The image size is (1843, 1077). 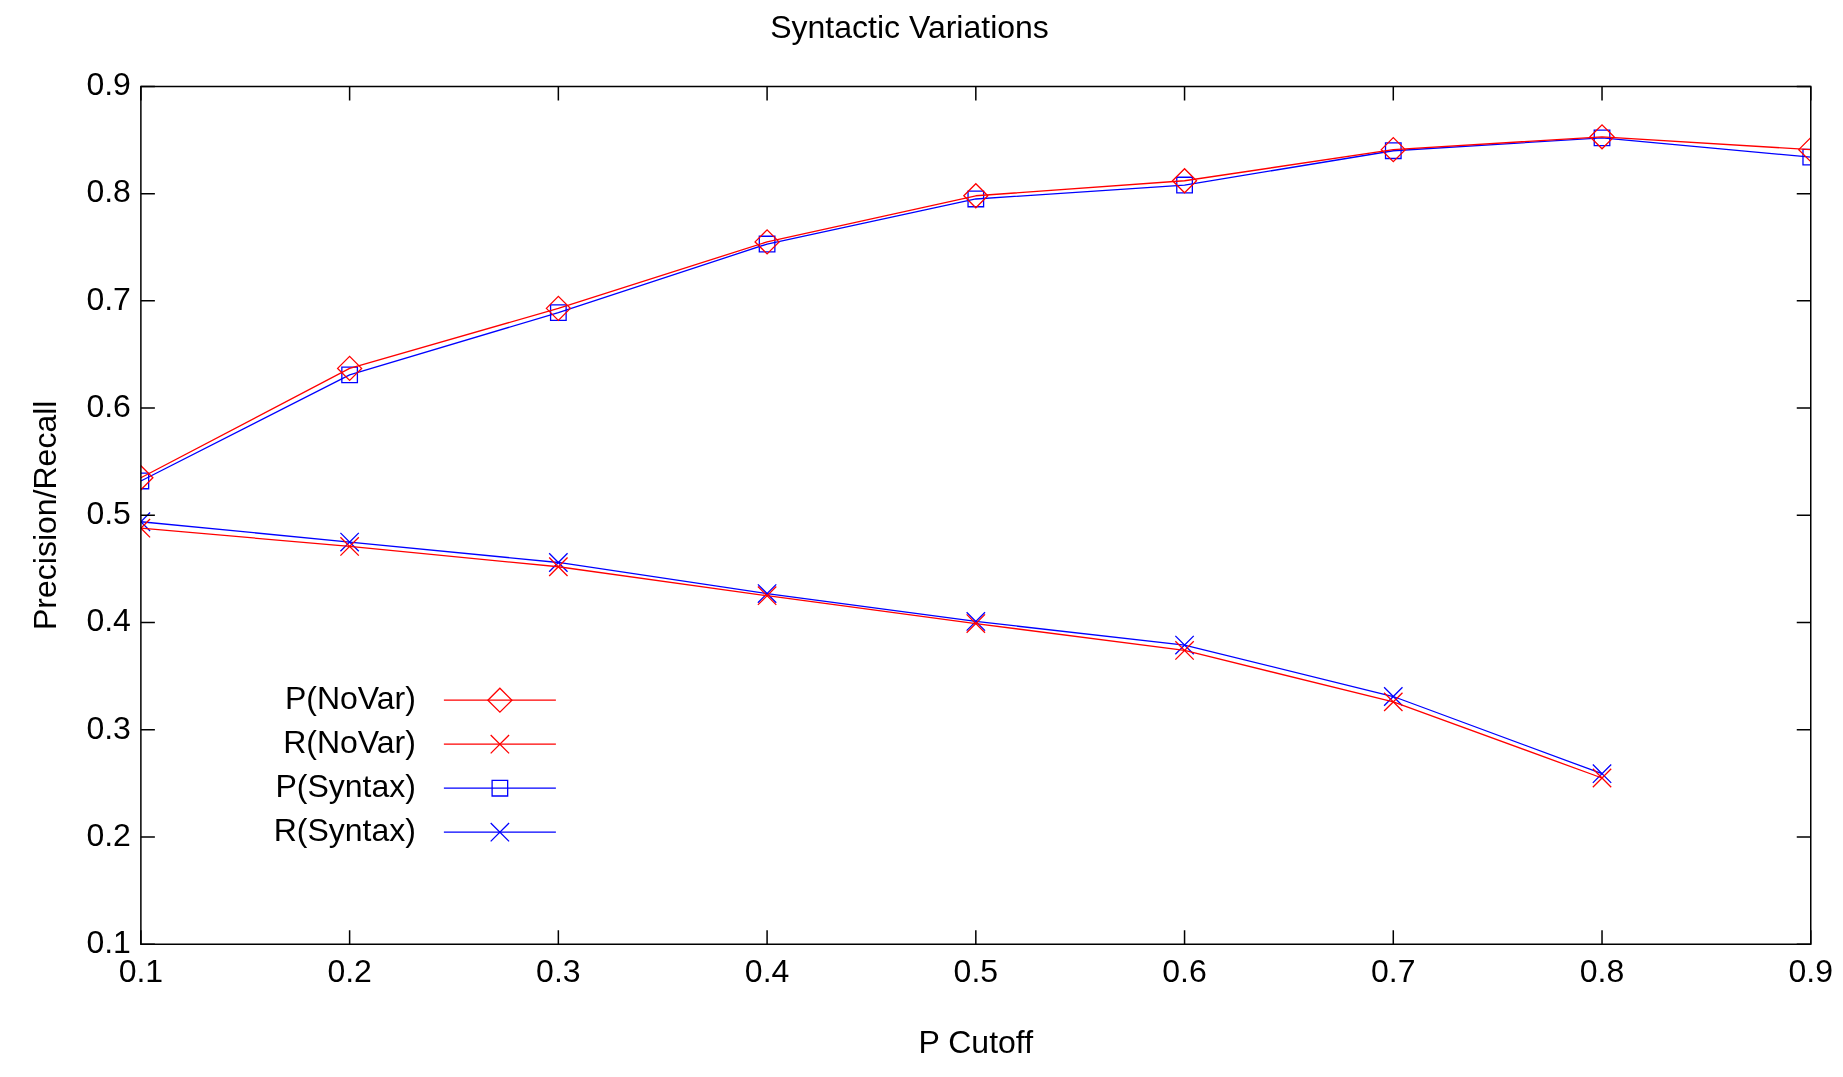 What do you see at coordinates (976, 971) in the screenshot?
I see `x-tick-label: 0.5` at bounding box center [976, 971].